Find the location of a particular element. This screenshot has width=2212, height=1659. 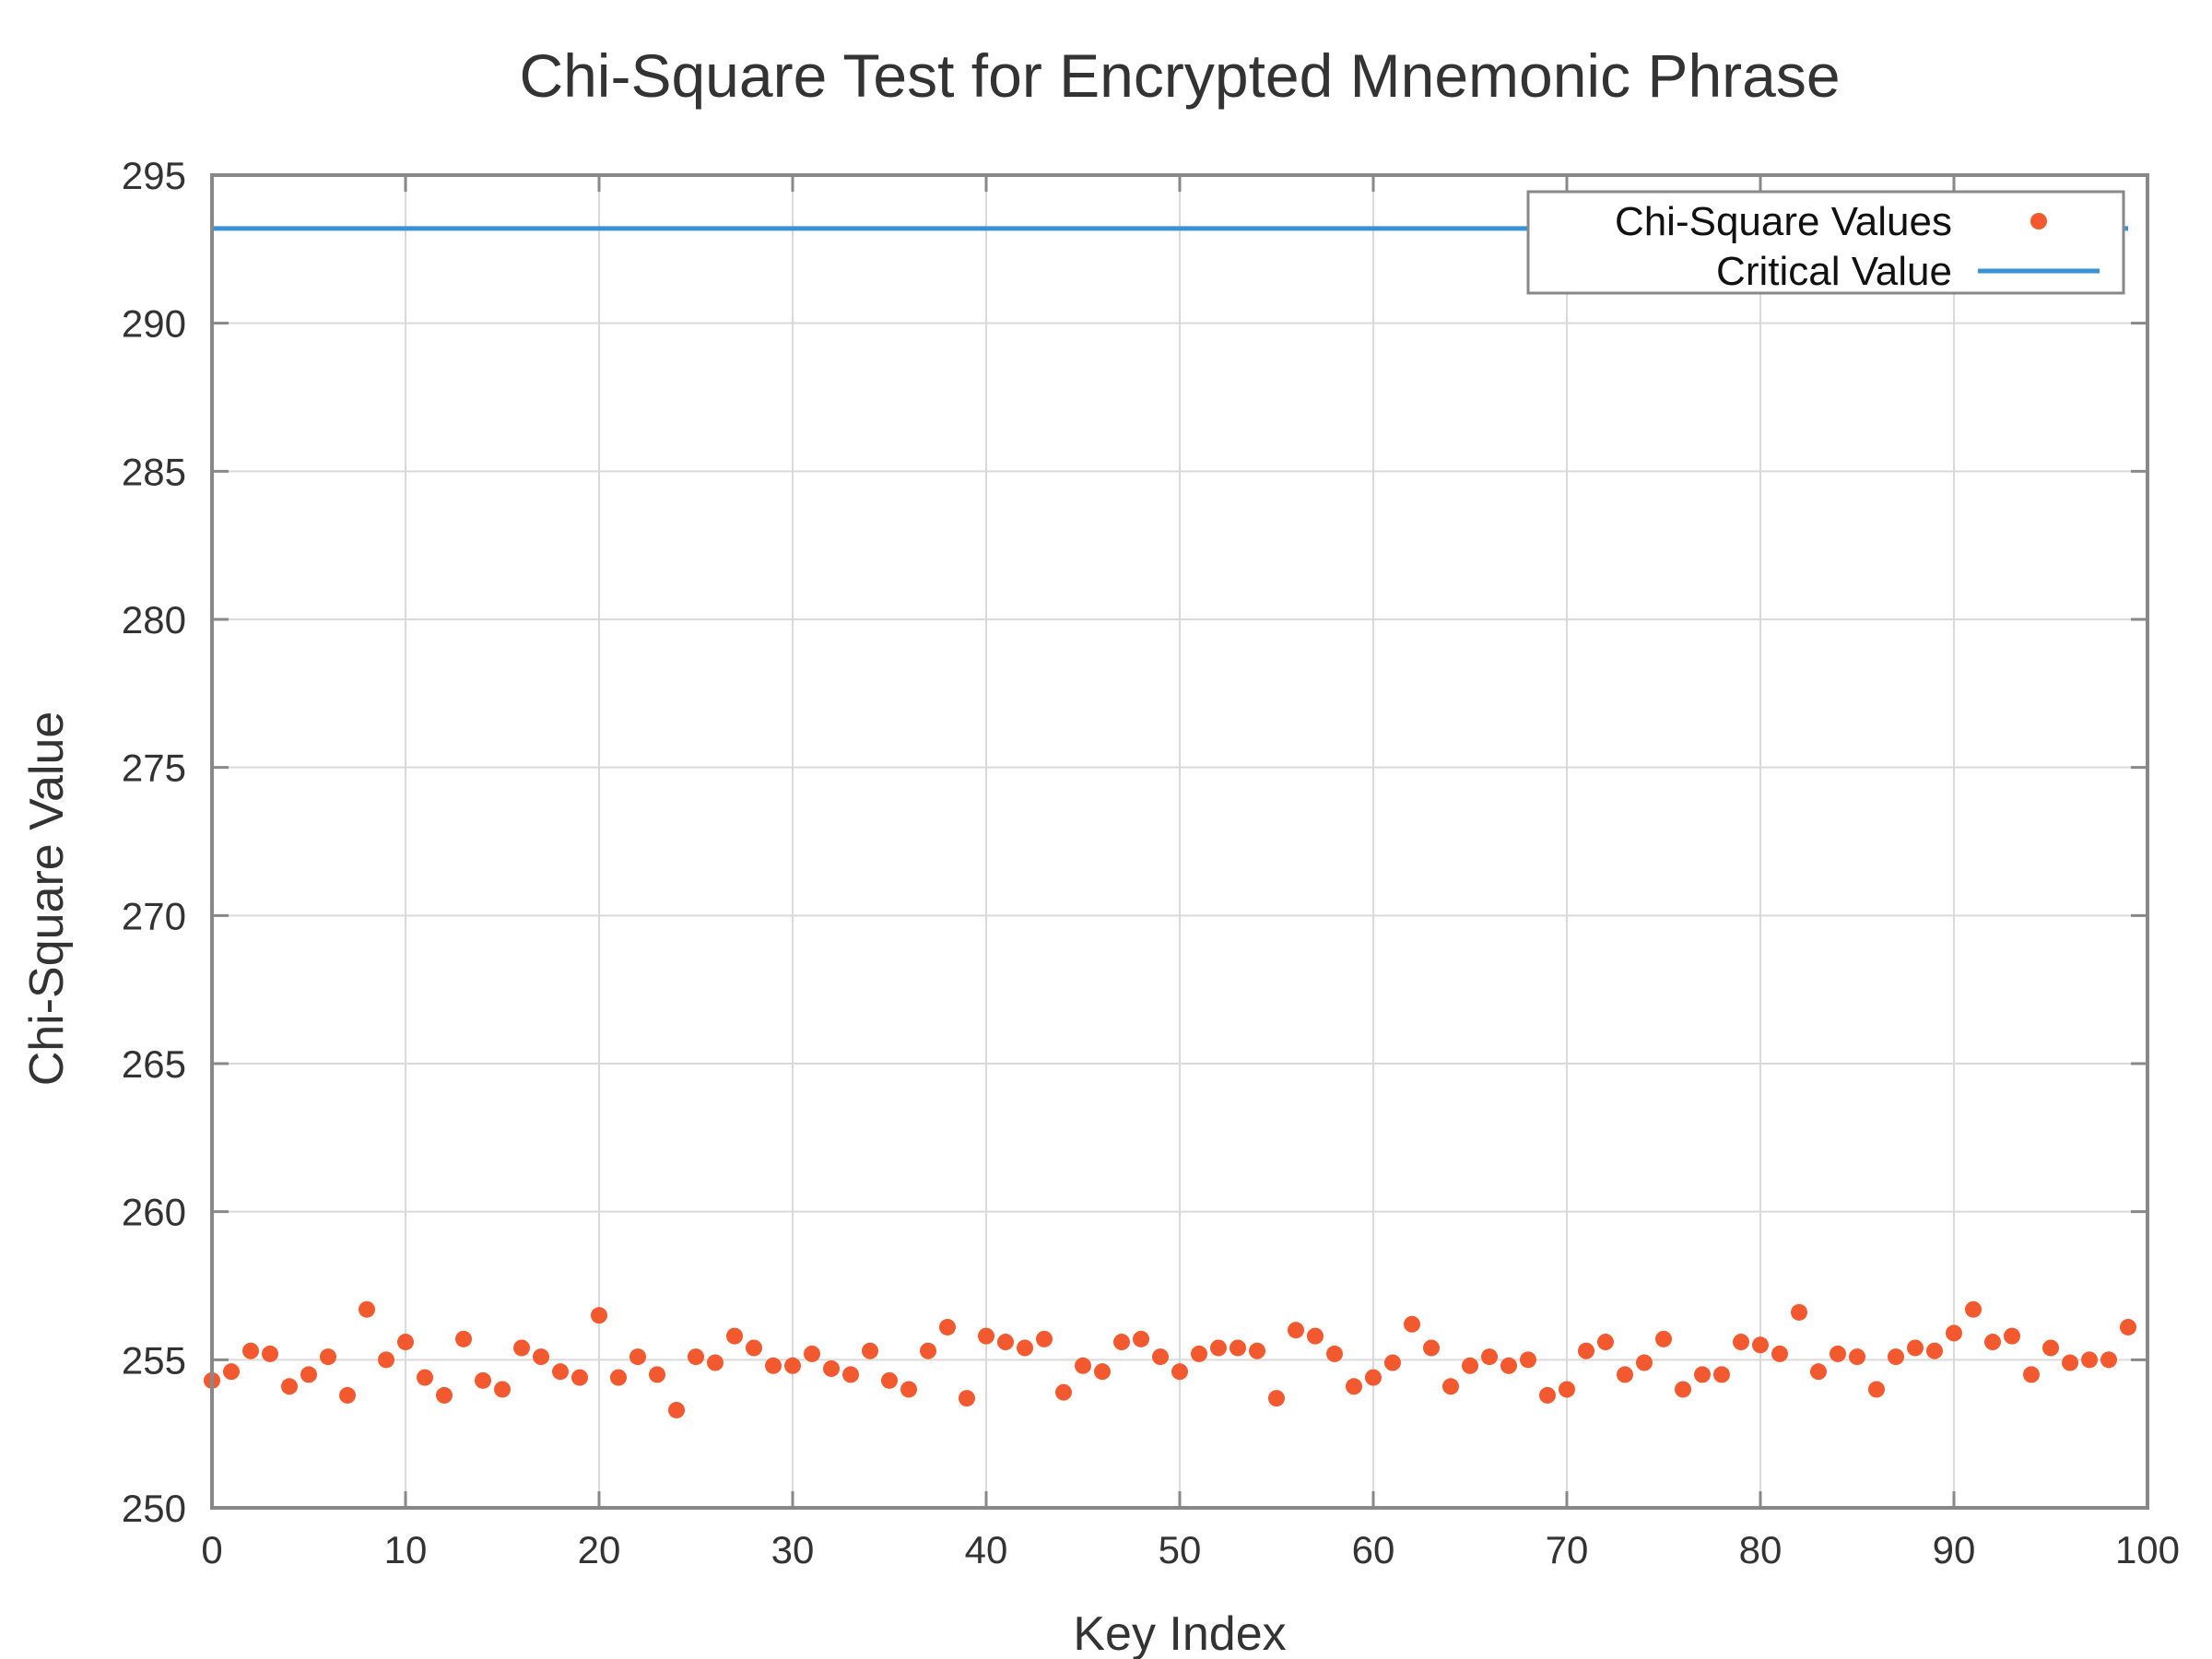

y-tick-label: 280 is located at coordinates (154, 619).